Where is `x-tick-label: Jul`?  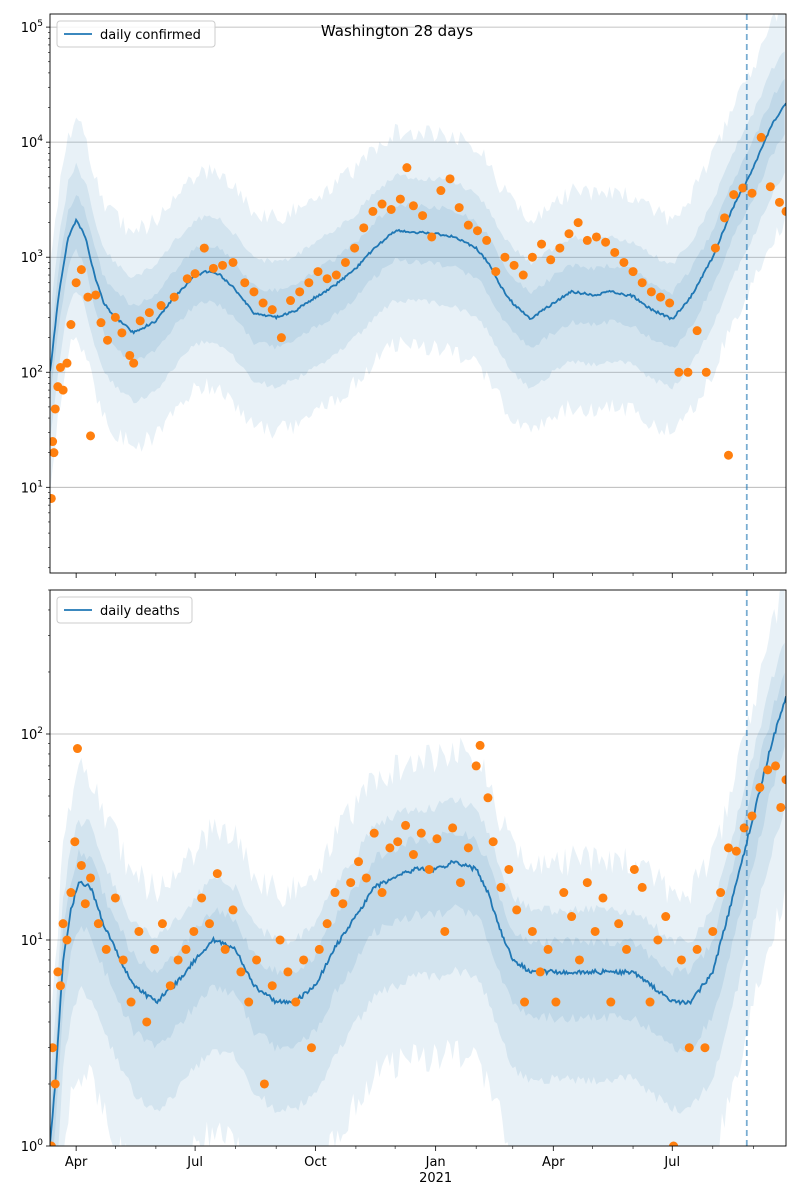
x-tick-label: Jul is located at coordinates (671, 1162).